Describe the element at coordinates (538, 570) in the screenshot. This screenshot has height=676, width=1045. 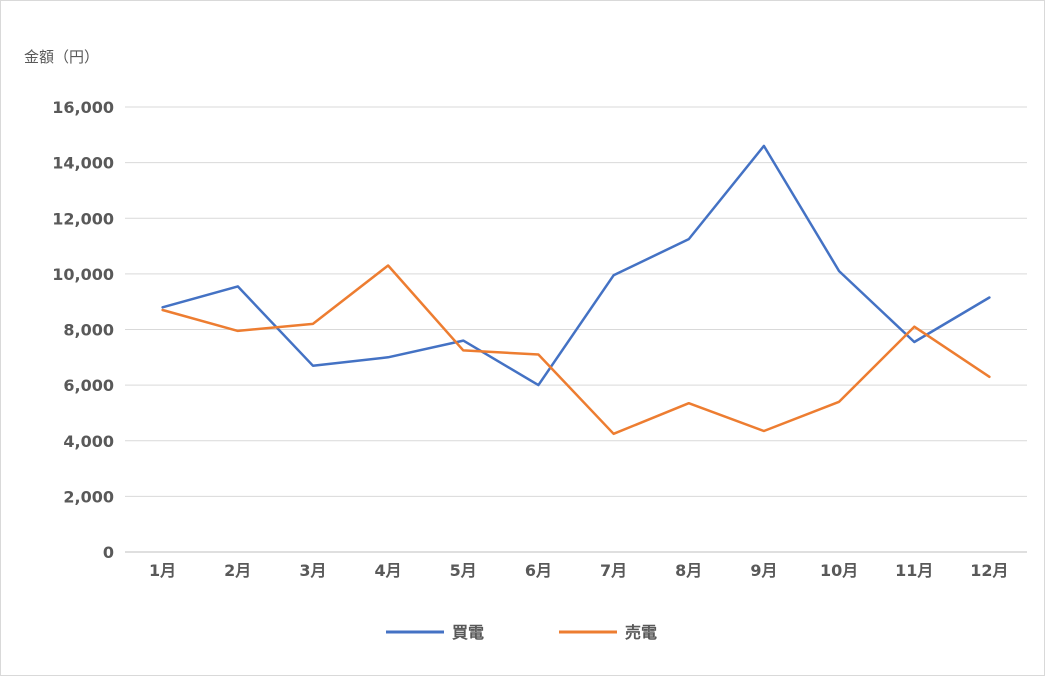
I see `x-tick-label: 6月` at that location.